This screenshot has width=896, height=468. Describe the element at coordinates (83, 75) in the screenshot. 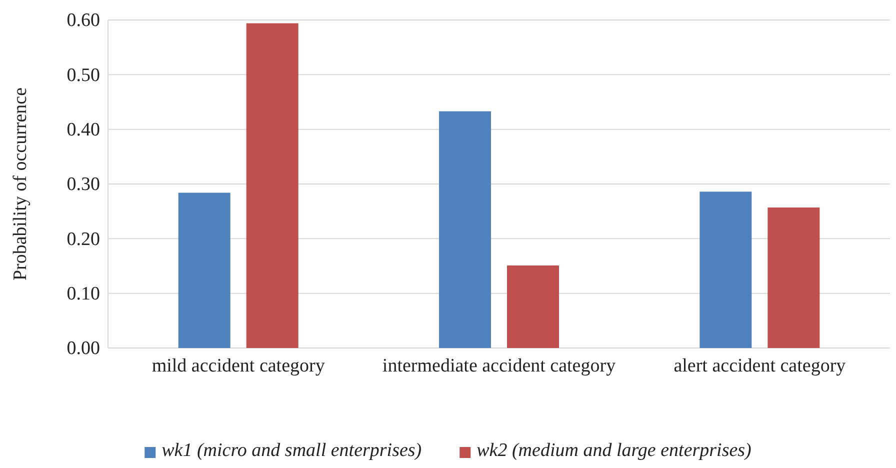

I see `y-tick-label: 0.50` at that location.